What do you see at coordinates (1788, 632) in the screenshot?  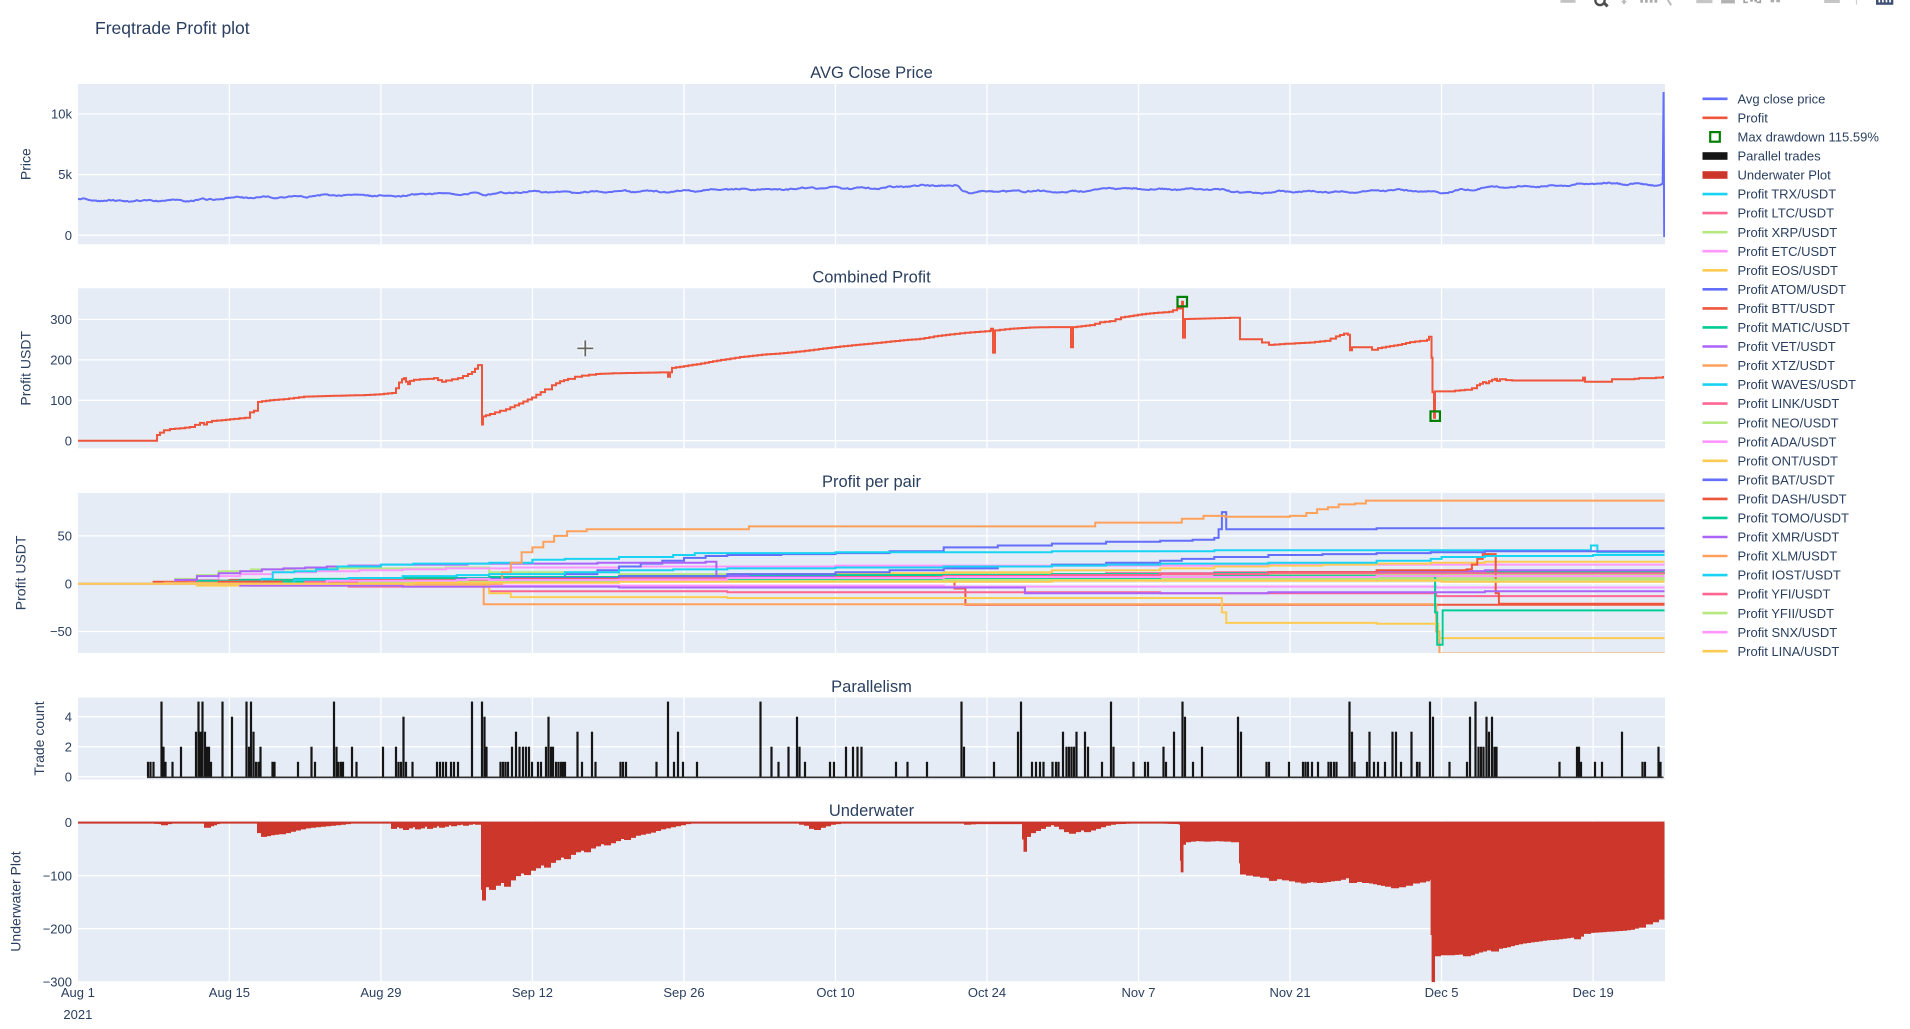 I see `svg-text: Profit SNX/USDT` at bounding box center [1788, 632].